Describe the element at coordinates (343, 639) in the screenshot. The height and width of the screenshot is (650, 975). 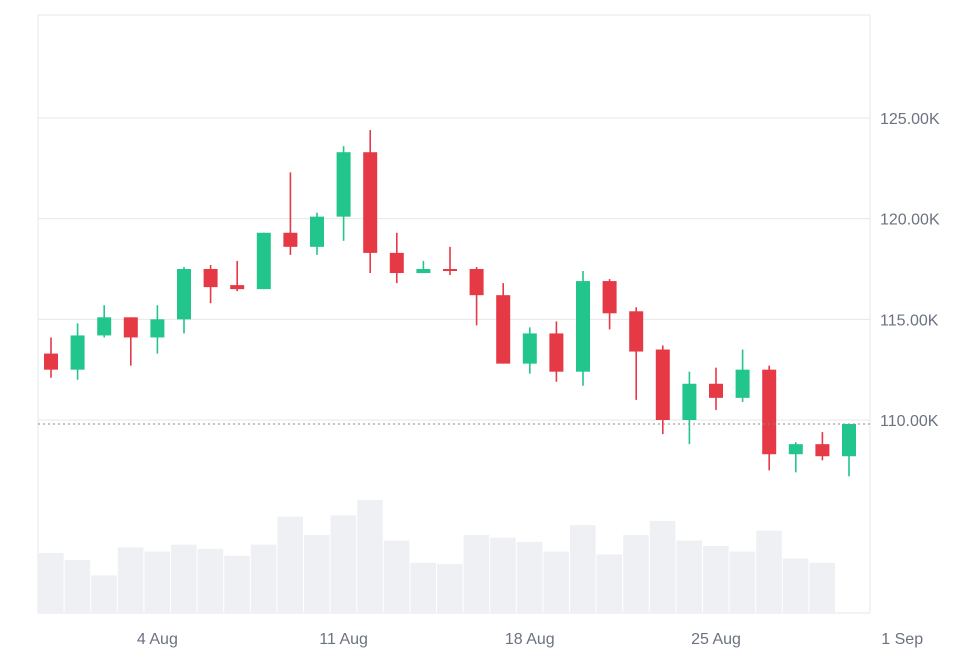
I see `x-tick-label: 11 Aug` at that location.